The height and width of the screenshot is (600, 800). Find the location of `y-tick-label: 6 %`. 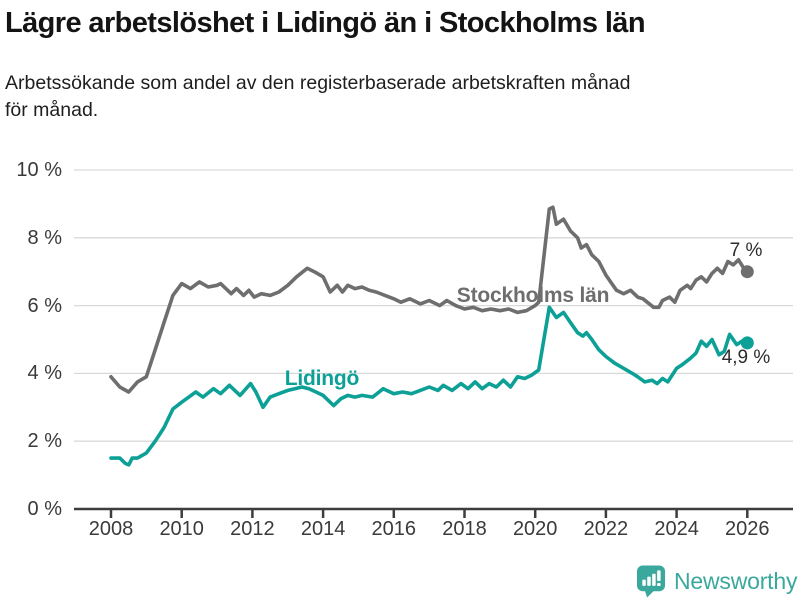

y-tick-label: 6 % is located at coordinates (44, 305).